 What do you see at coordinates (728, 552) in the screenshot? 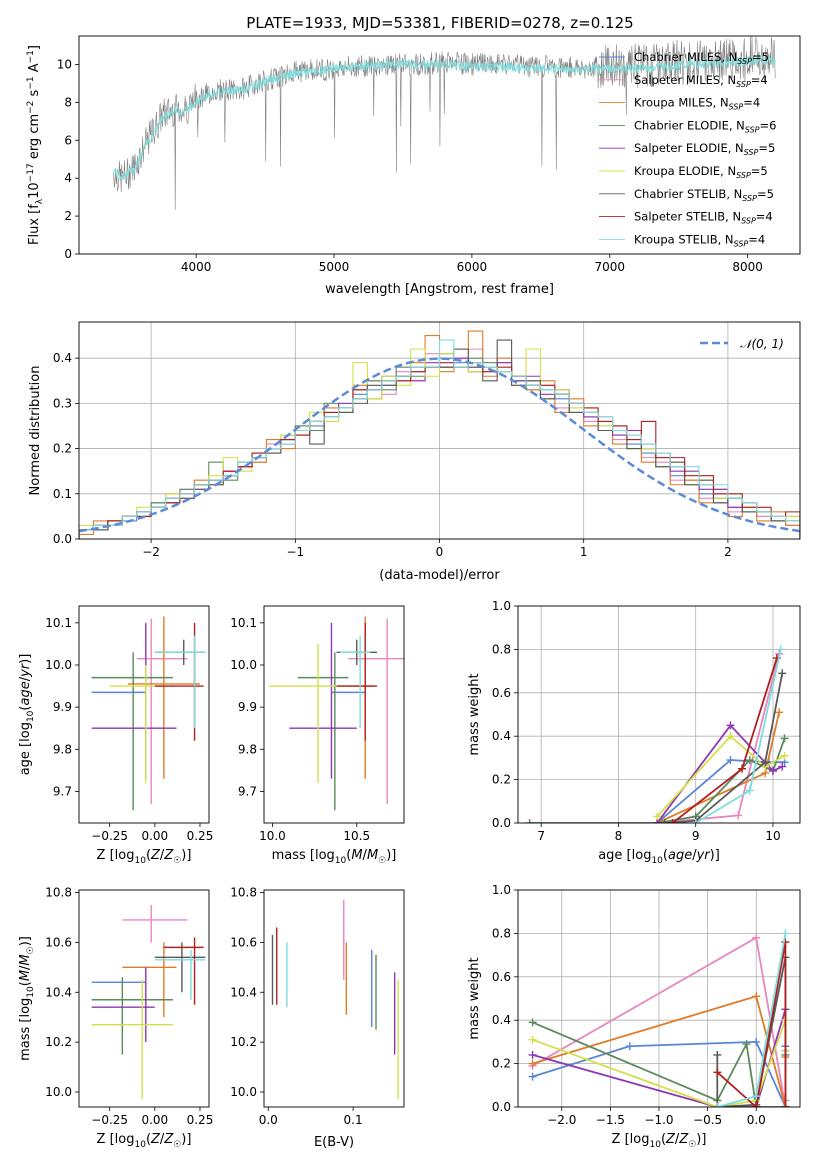
I see `x-tick-label: 2` at bounding box center [728, 552].